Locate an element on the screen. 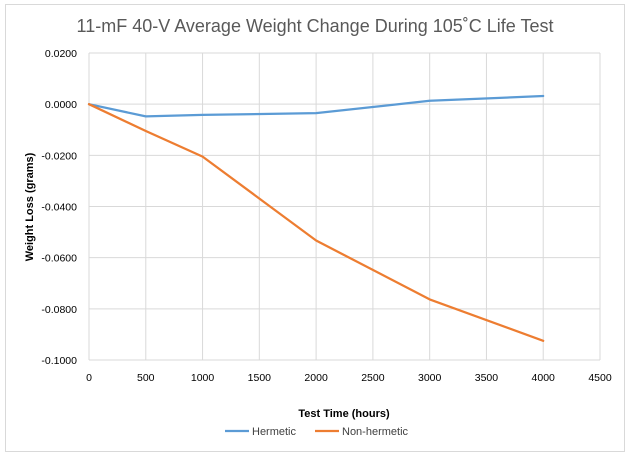  x-tick-label: 3000 is located at coordinates (430, 378).